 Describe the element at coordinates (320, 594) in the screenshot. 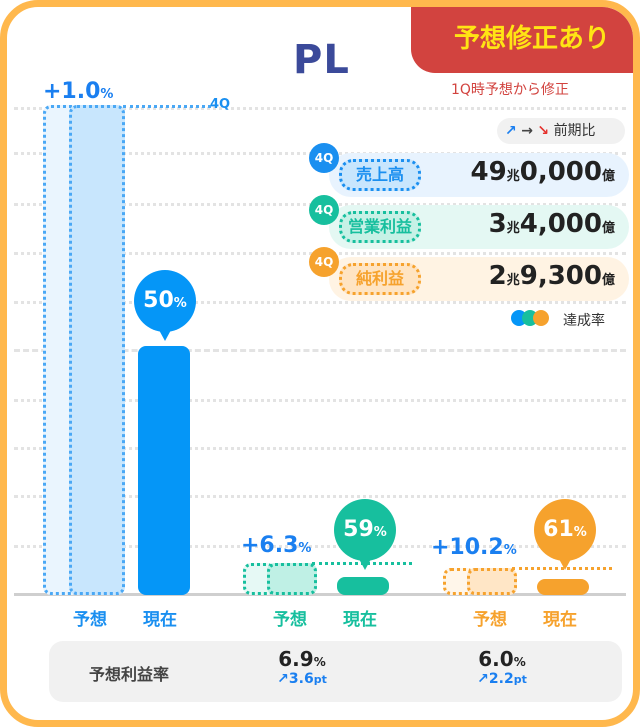

I see `chart-baseline` at that location.